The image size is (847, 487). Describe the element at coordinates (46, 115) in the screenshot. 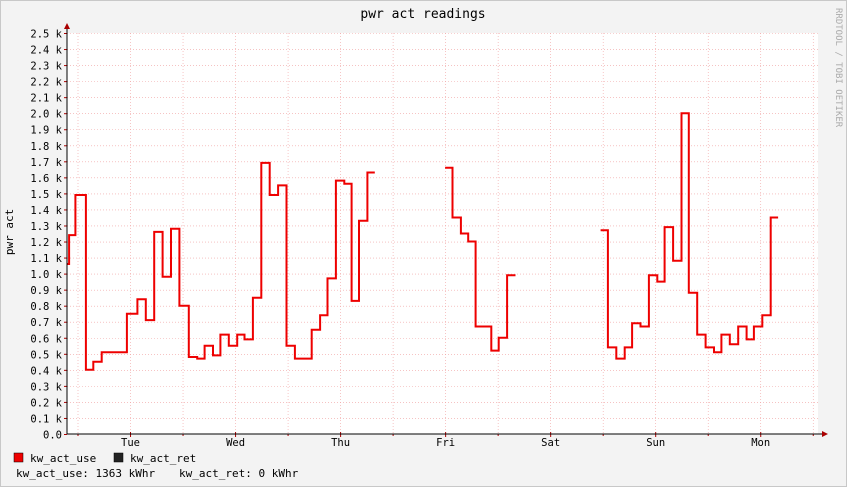

I see `y-tick-label: 2.0 k` at that location.